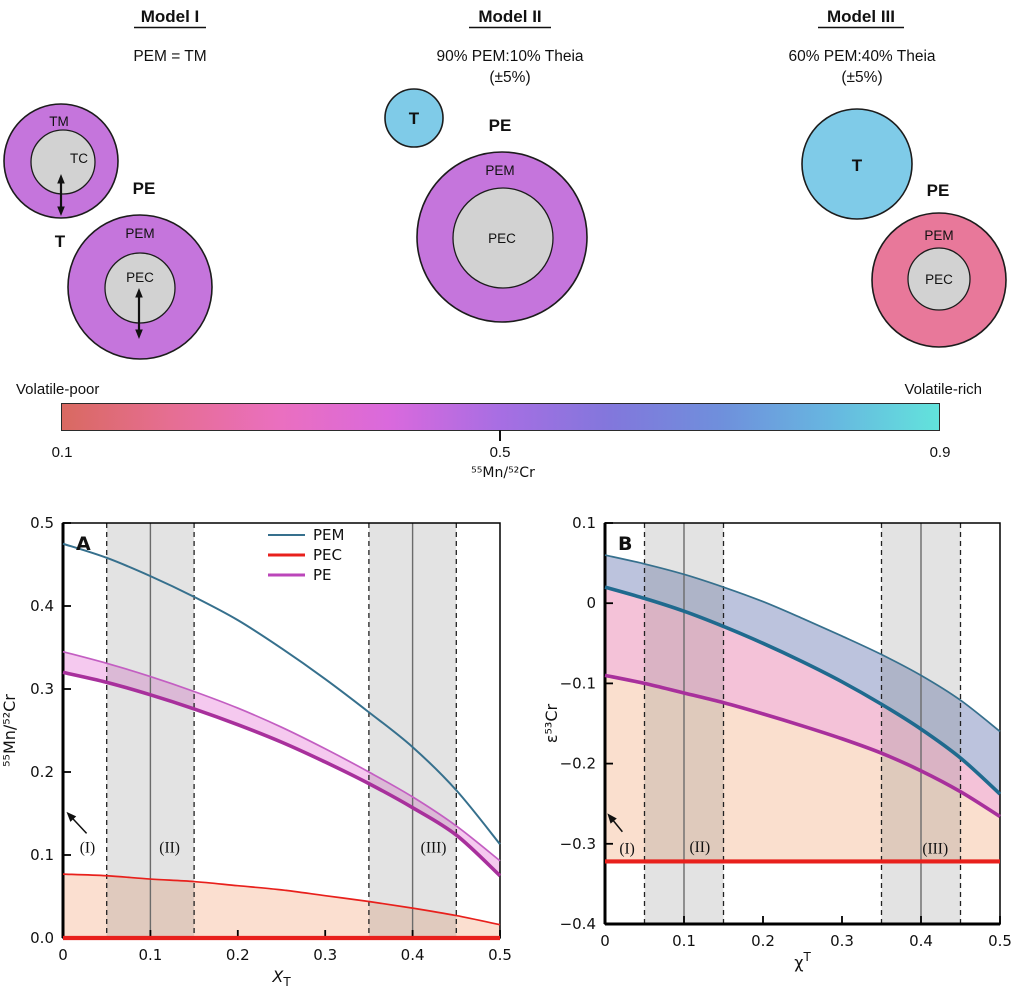 This screenshot has width=1024, height=990. I want to click on y-axis-label: ε⁵³Cr, so click(551, 723).